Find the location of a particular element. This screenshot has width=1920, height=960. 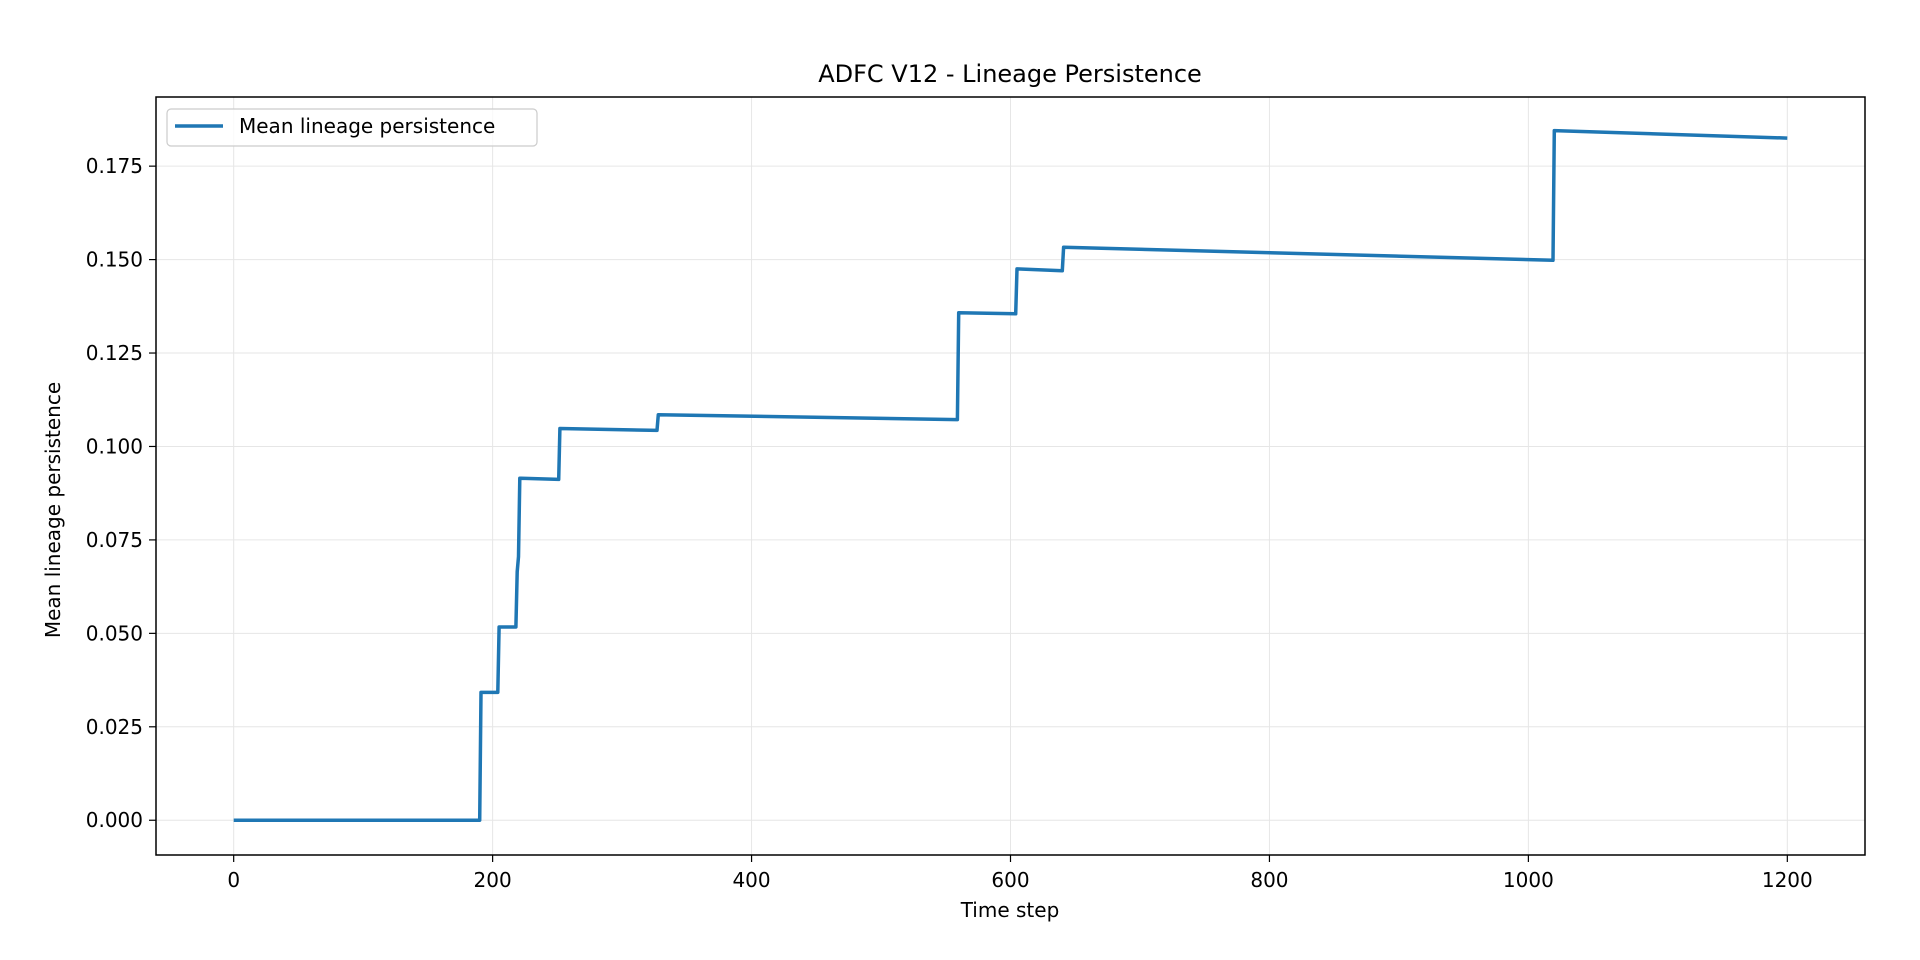

legend-box is located at coordinates (352, 127).